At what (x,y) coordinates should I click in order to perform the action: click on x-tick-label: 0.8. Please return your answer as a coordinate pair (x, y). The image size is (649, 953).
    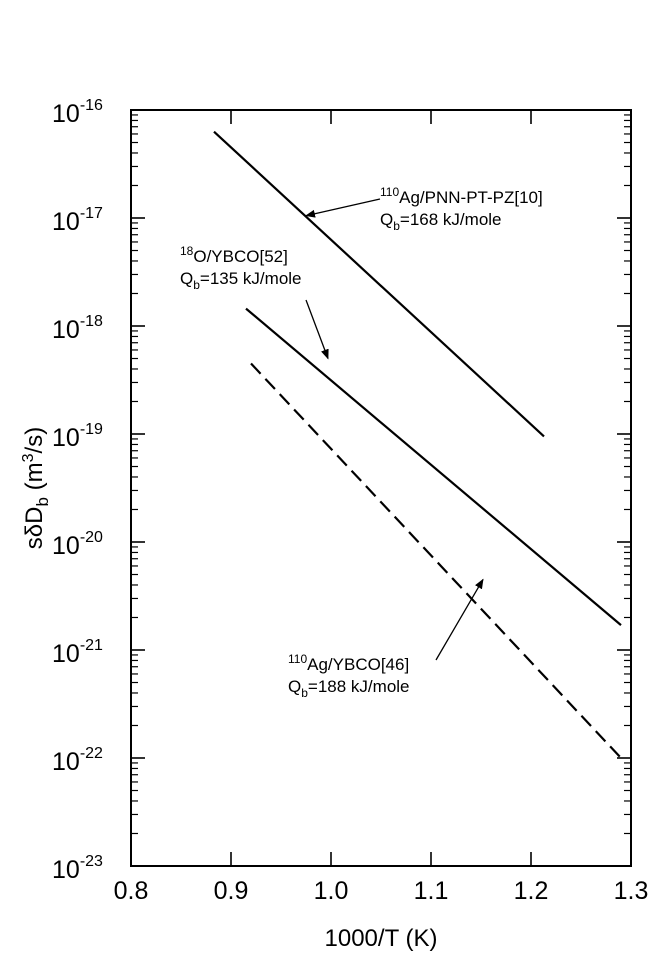
    Looking at the image, I should click on (131, 891).